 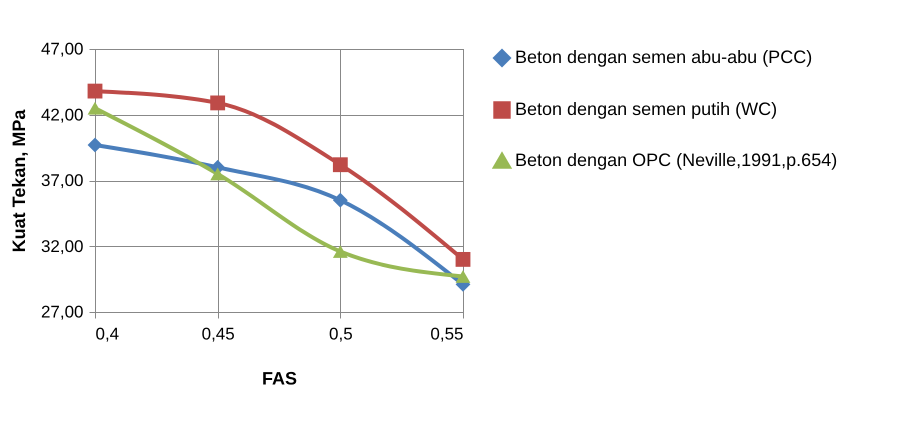 I want to click on x-tick-label: 0,45, so click(x=218, y=334).